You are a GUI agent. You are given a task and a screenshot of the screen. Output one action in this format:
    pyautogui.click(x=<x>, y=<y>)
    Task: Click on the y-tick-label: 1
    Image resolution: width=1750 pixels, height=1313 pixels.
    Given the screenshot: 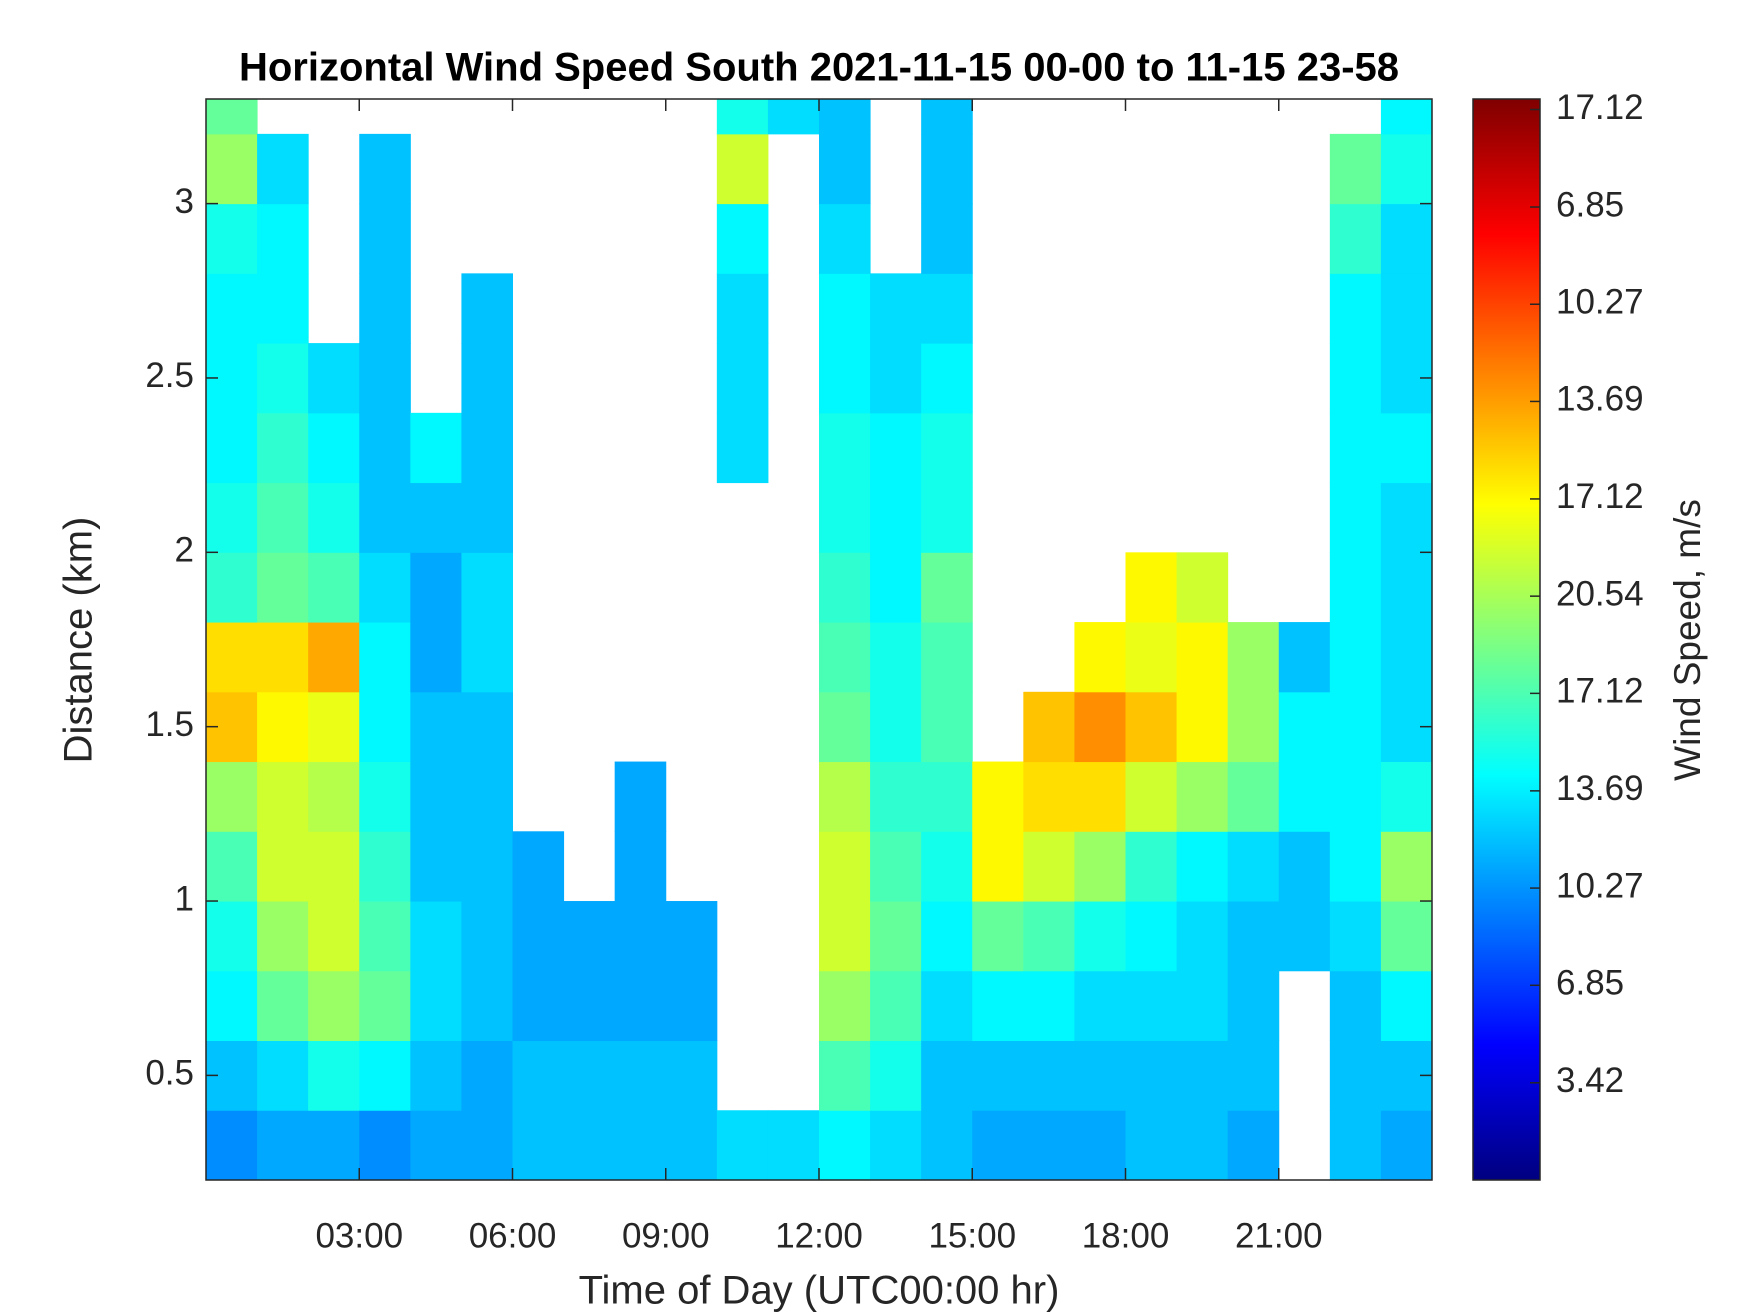 What is the action you would take?
    pyautogui.click(x=184, y=898)
    